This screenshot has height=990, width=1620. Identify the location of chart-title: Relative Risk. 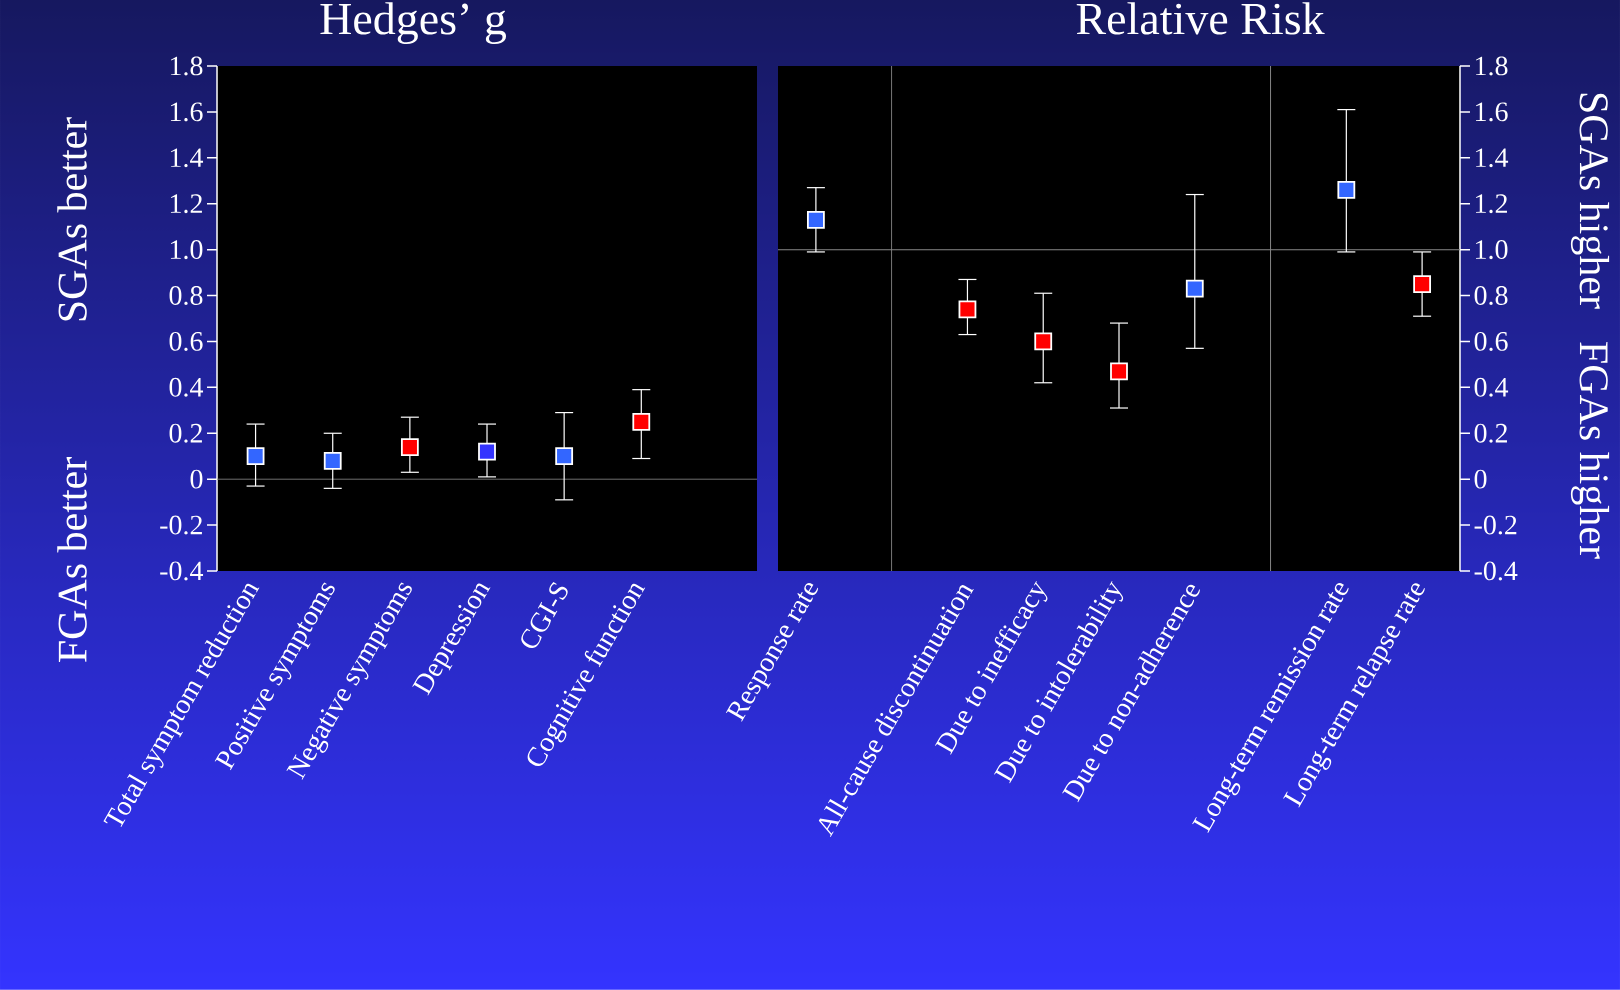
(1200, 18).